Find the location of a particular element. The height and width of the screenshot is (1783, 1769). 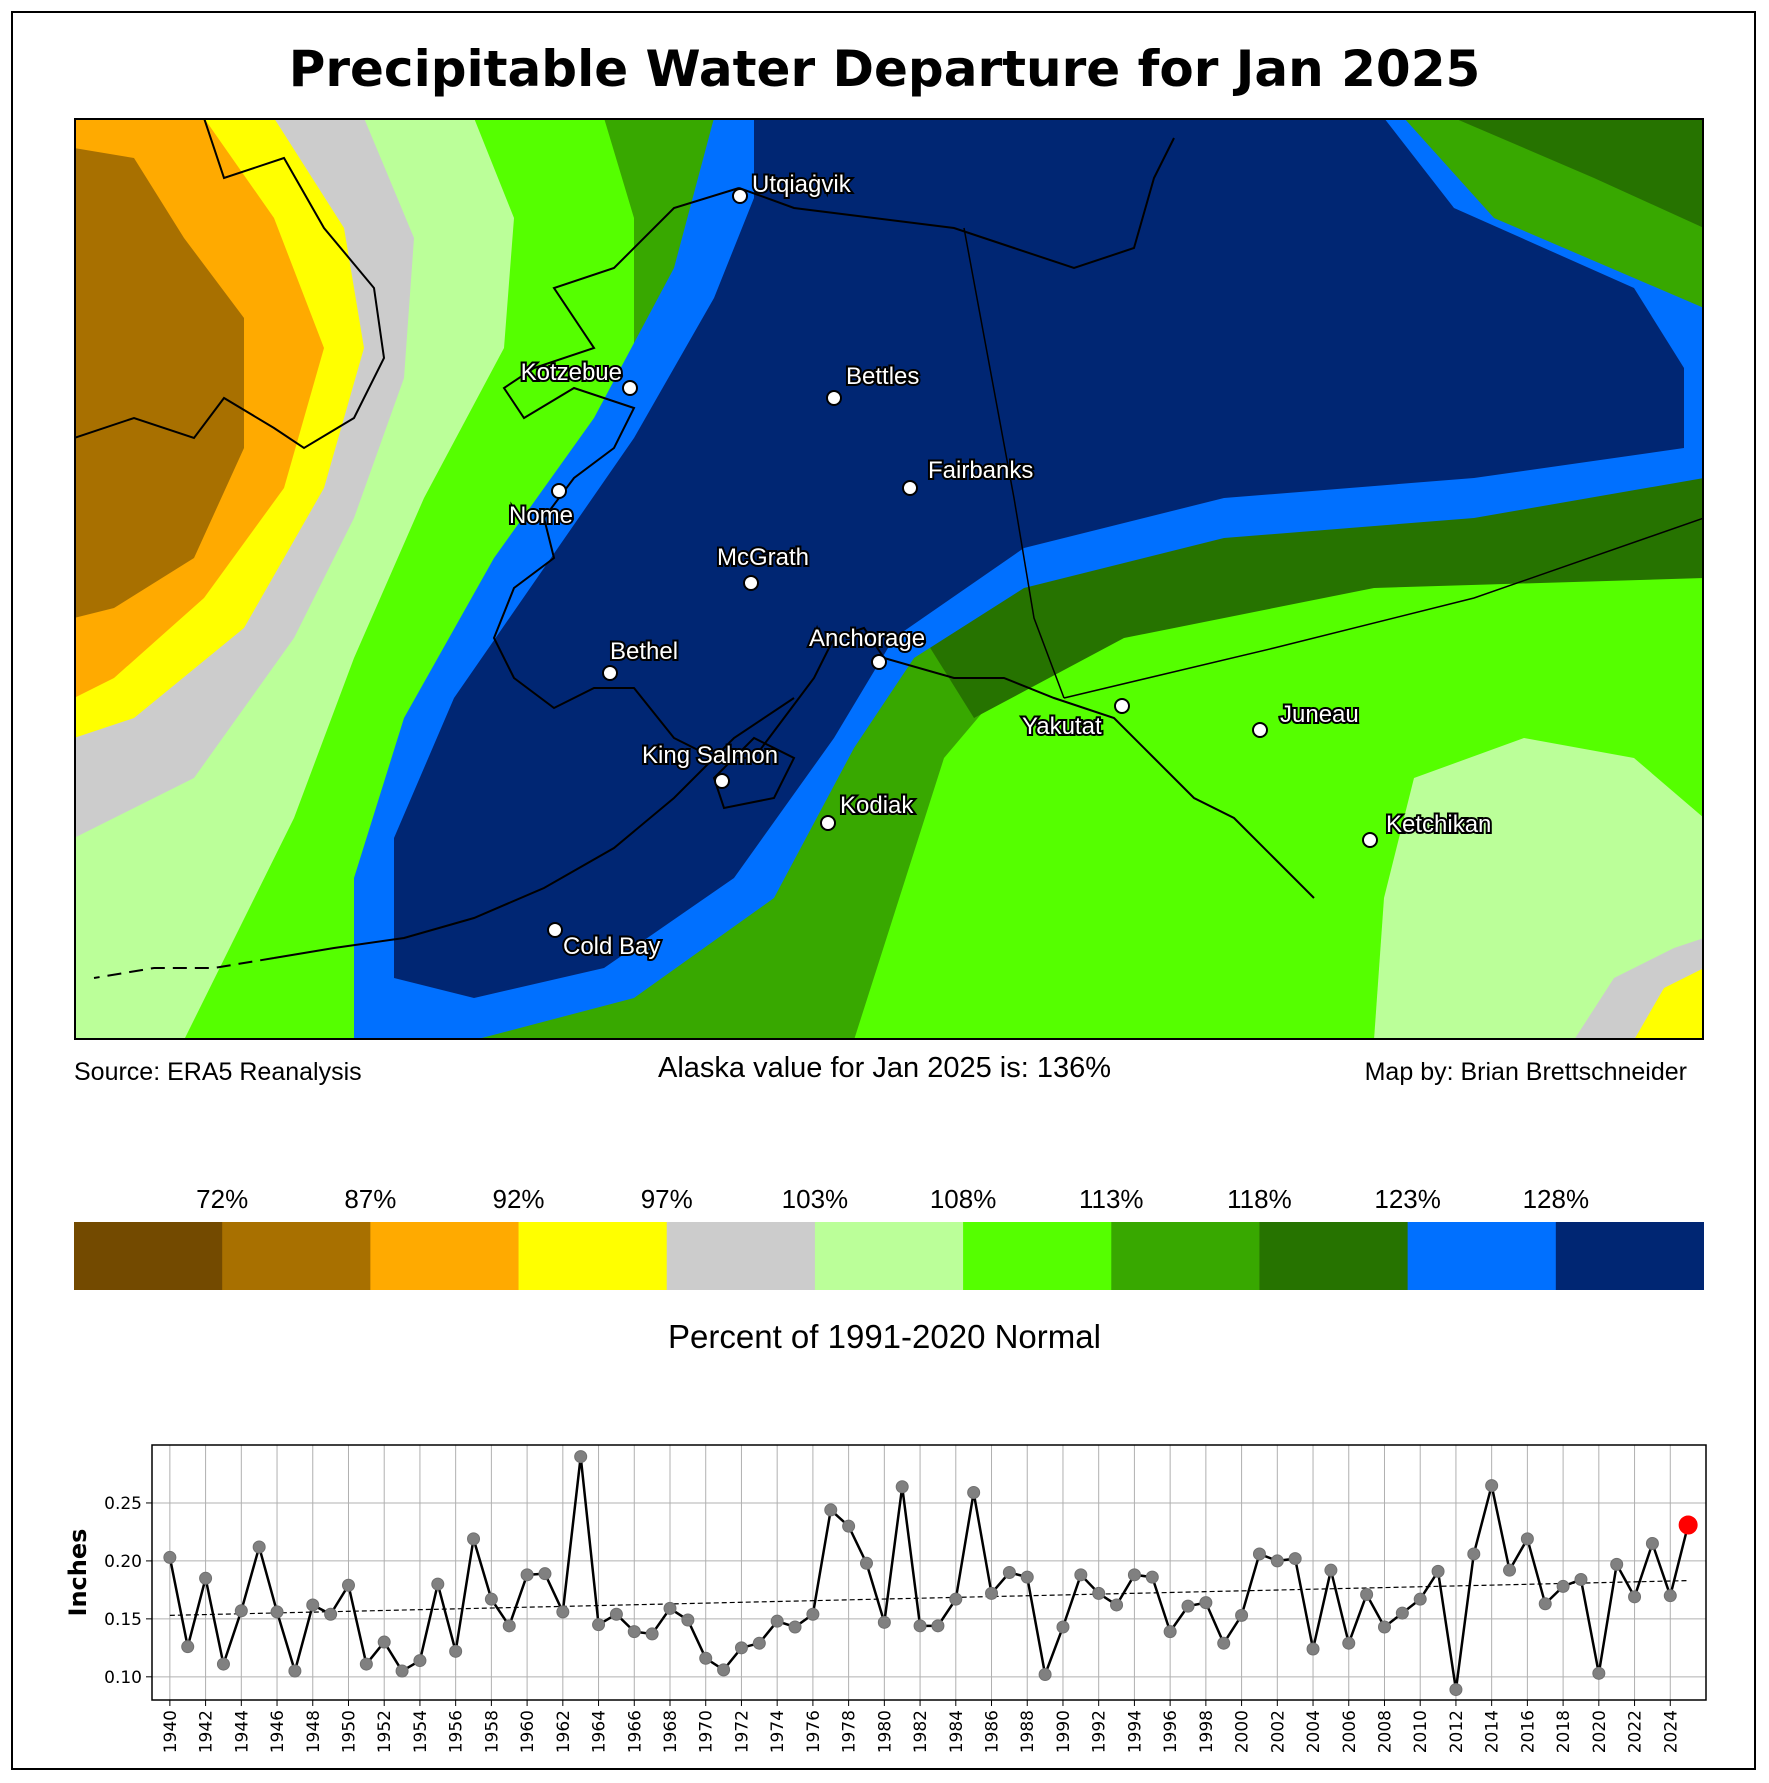

x-tick-label: 1982 is located at coordinates (921, 1731).